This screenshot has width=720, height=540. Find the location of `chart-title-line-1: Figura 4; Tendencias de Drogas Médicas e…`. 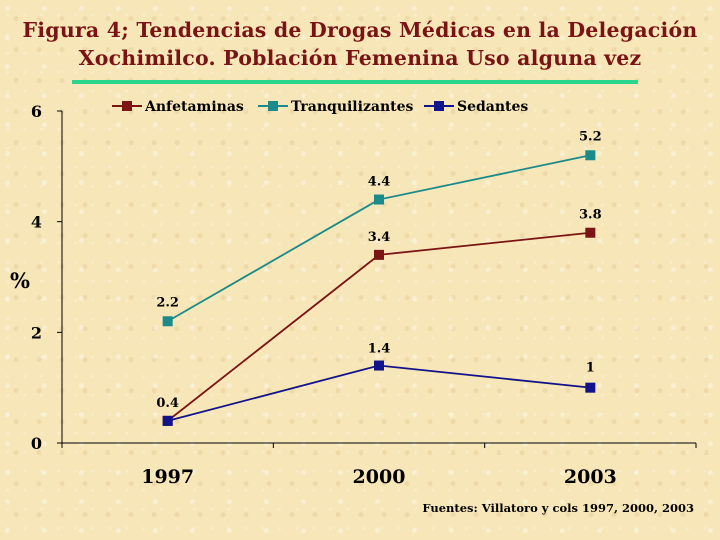

chart-title-line-1: Figura 4; Tendencias de Drogas Médicas e… is located at coordinates (360, 30).